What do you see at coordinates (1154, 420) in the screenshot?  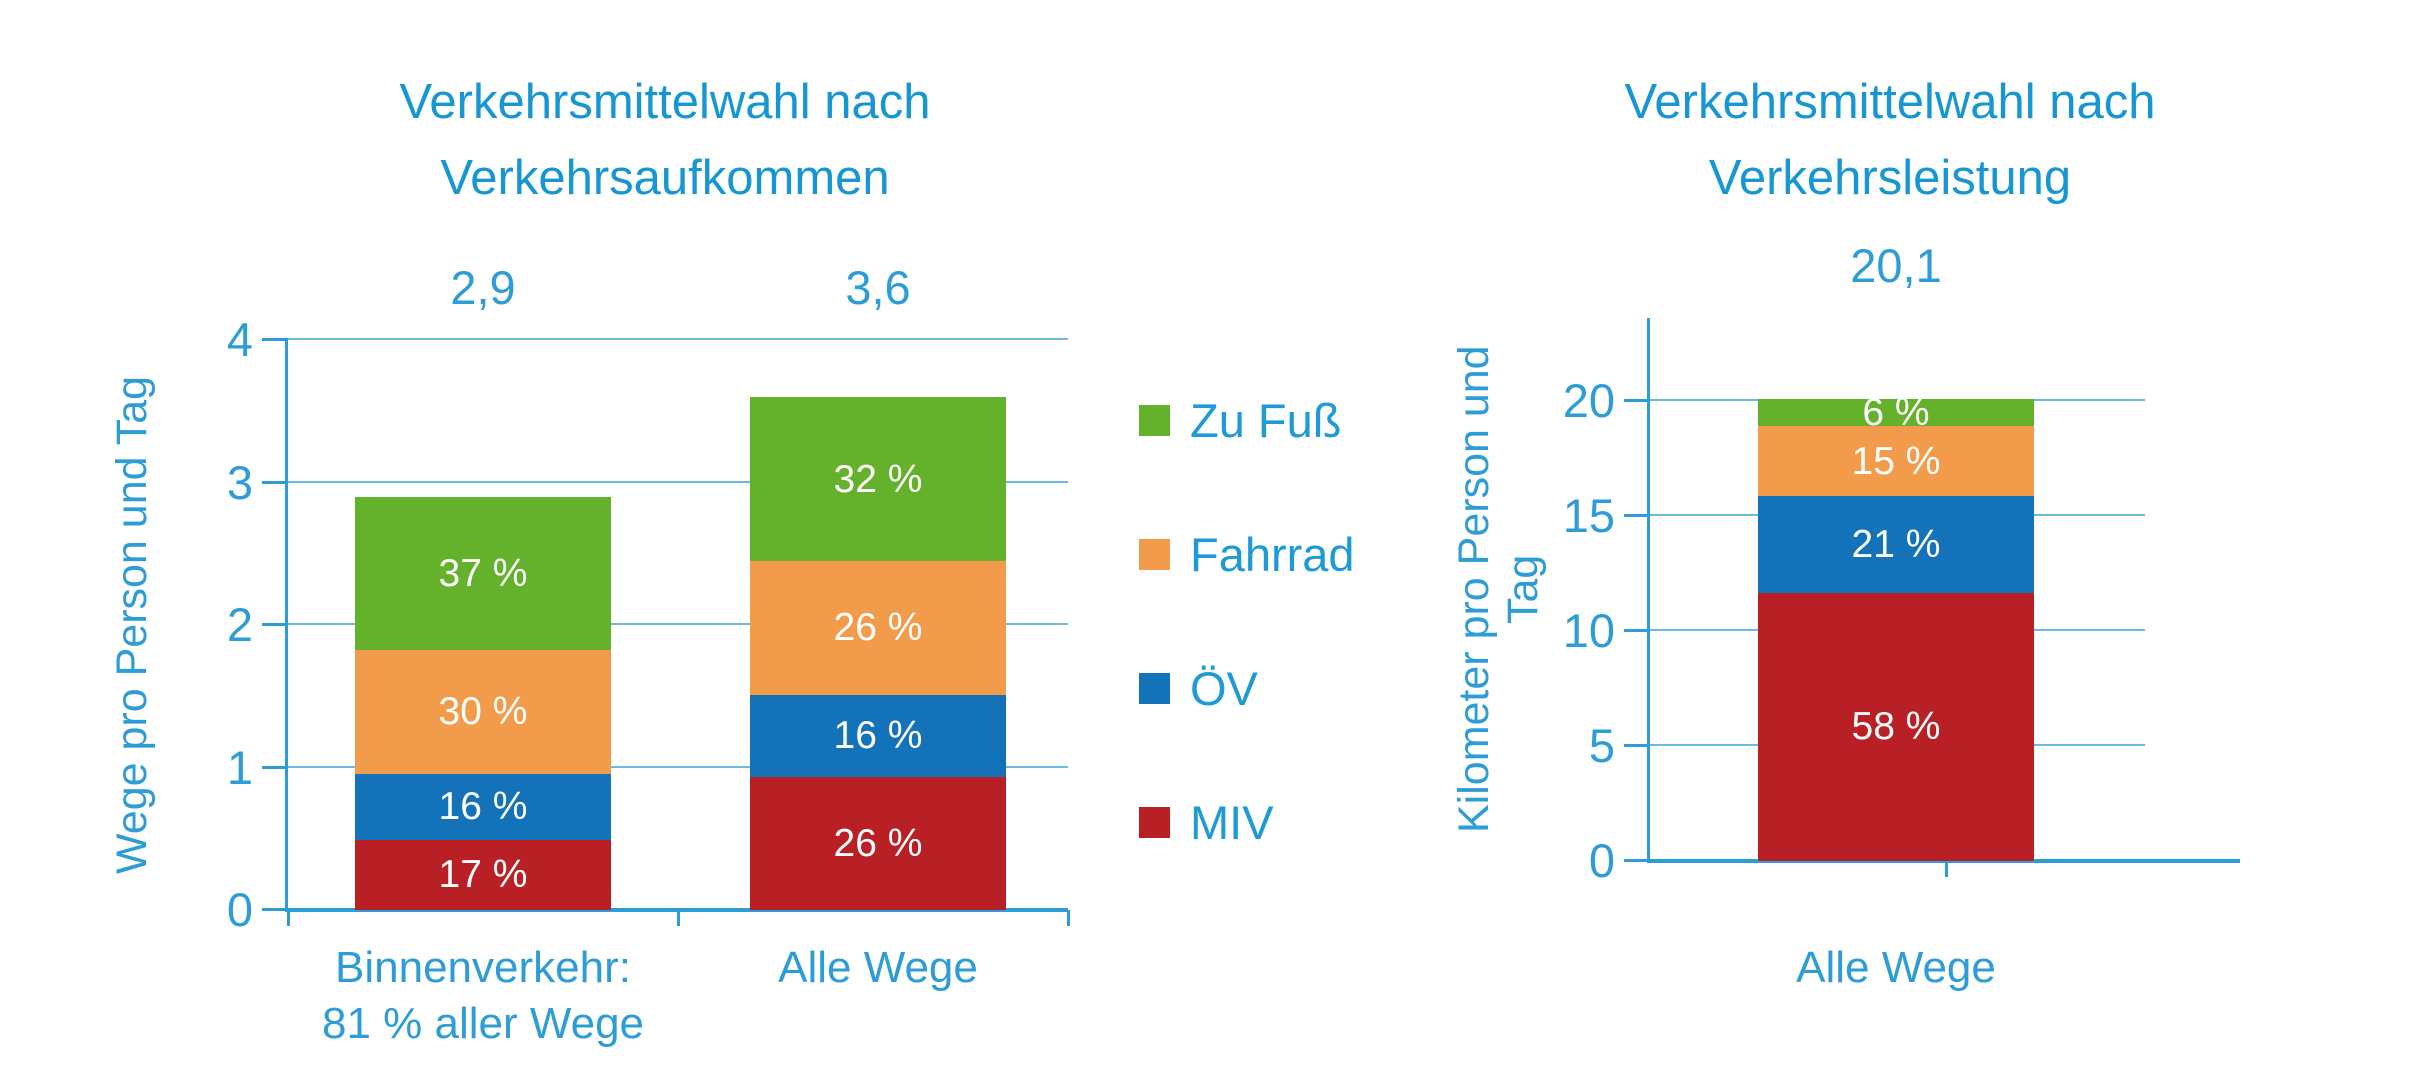 I see `legend-swatch-Zu Fuß` at bounding box center [1154, 420].